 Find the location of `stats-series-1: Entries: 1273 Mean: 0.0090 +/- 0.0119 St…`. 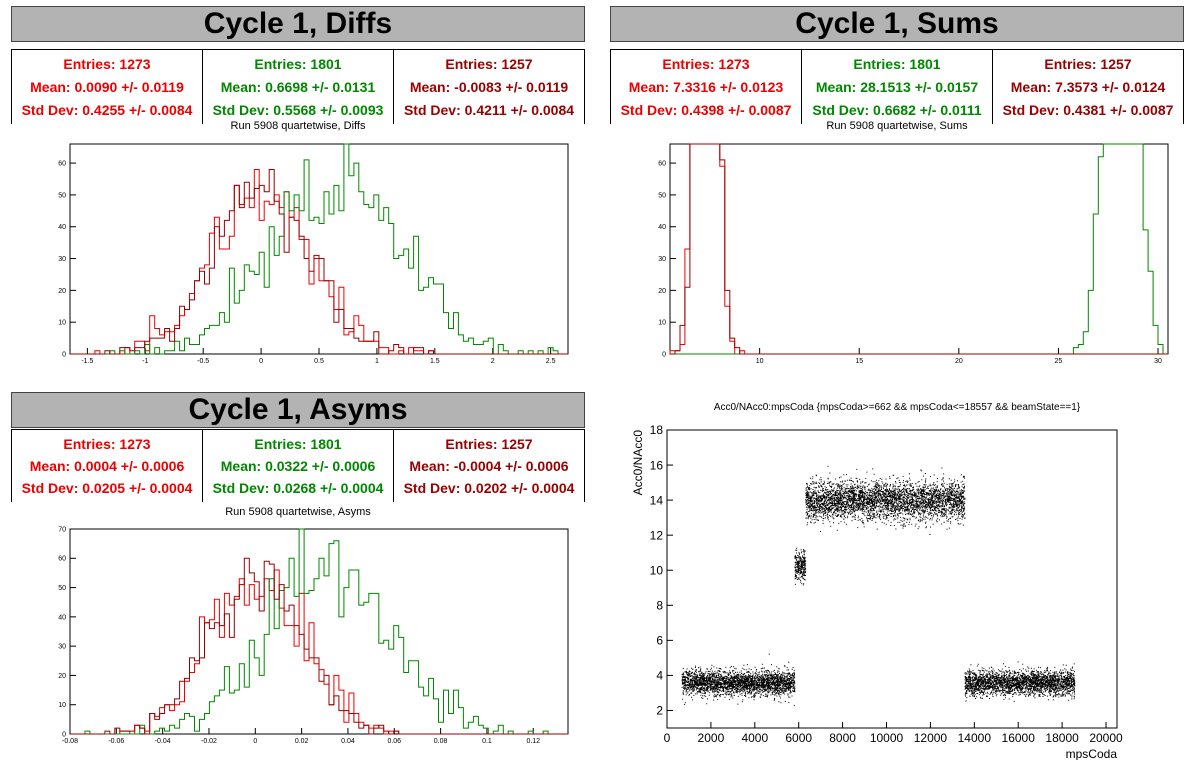

stats-series-1: Entries: 1273 Mean: 0.0090 +/- 0.0119 St… is located at coordinates (107, 87).